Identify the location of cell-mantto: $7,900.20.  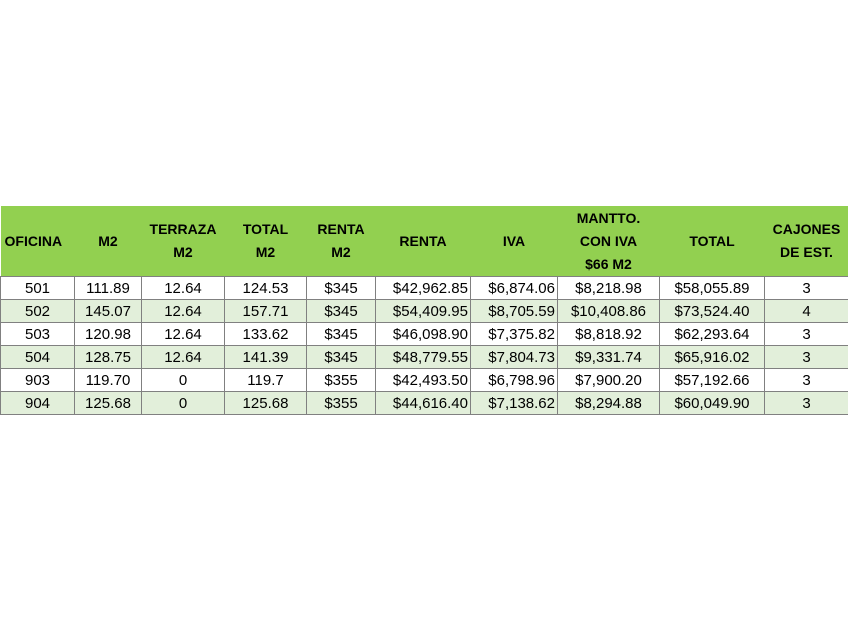
(608, 380).